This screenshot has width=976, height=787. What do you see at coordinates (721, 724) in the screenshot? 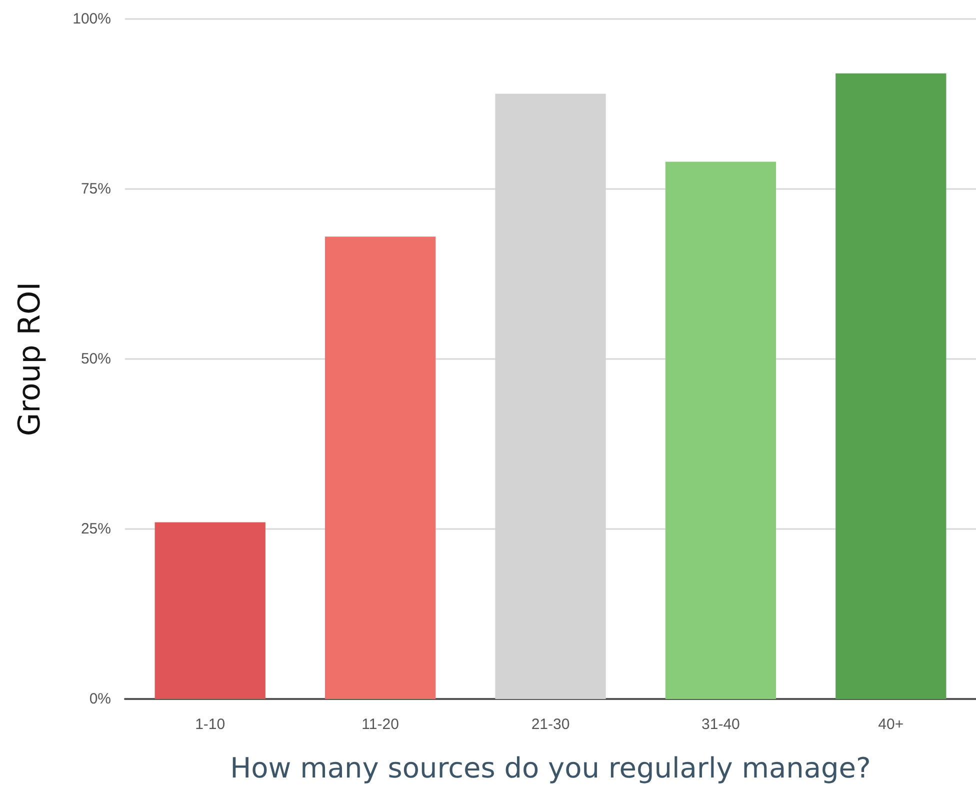
I see `x-tick-label: 31-40` at bounding box center [721, 724].